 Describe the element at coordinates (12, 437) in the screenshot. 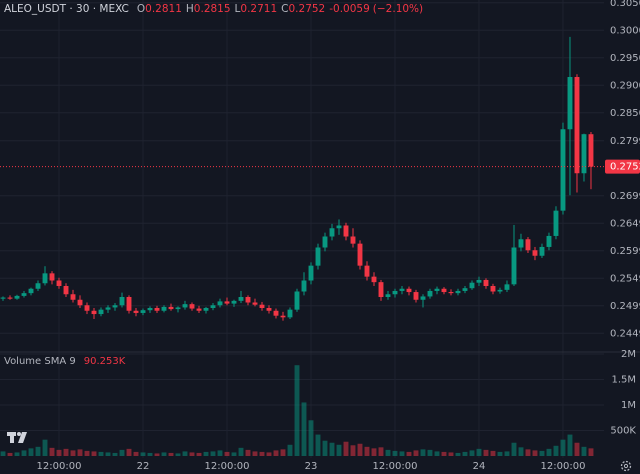

I see `logo-part` at that location.